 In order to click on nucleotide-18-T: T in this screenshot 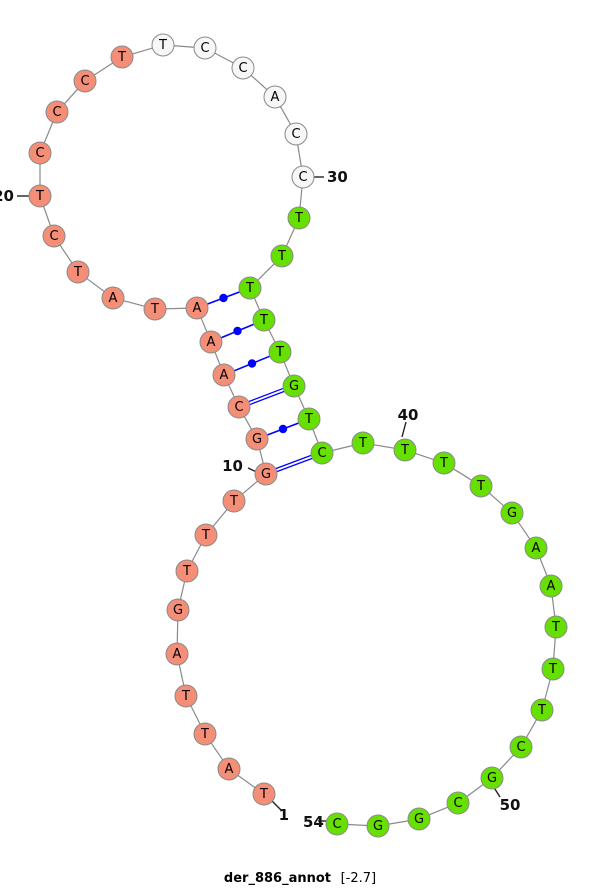, I will do `click(78, 272)`.